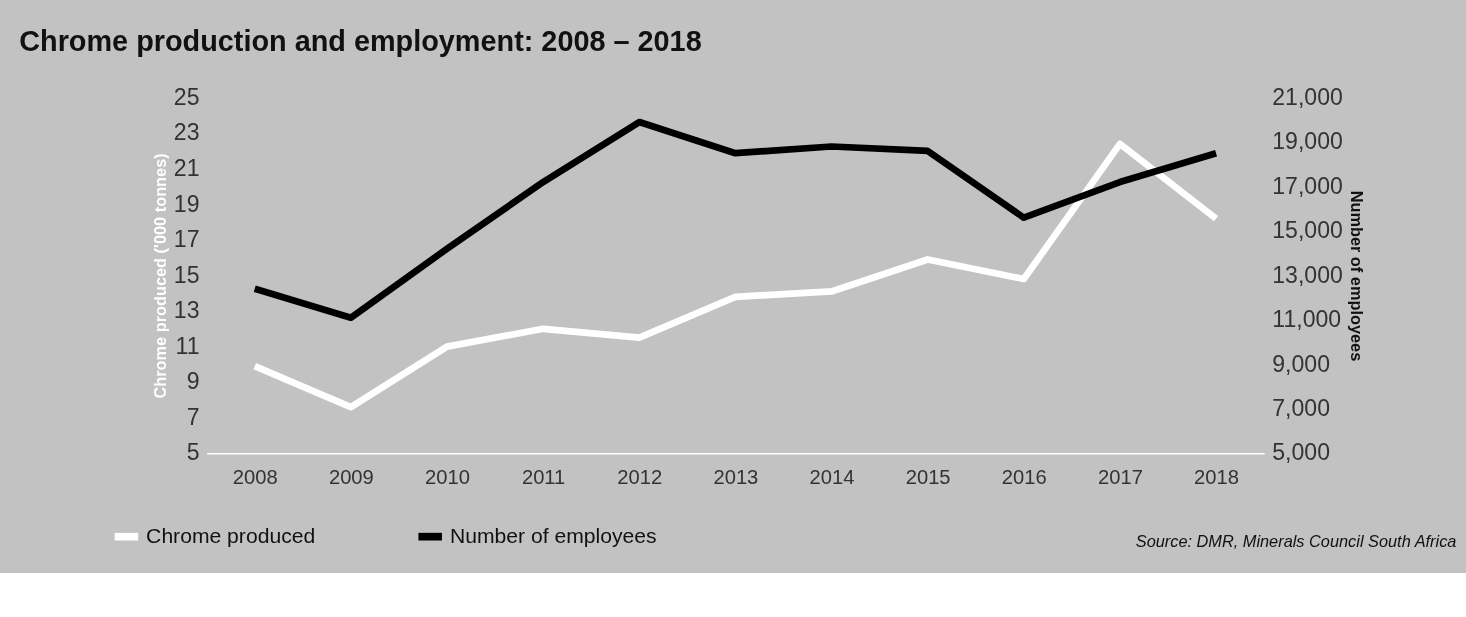 The width and height of the screenshot is (1466, 617). Describe the element at coordinates (640, 476) in the screenshot. I see `x-tick-label: 2012` at that location.